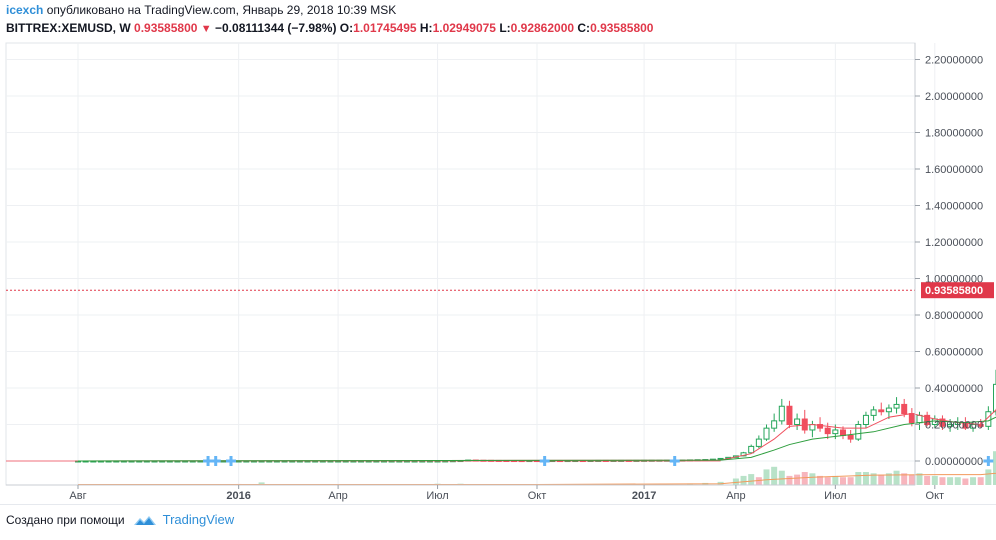 This screenshot has width=996, height=540. I want to click on volume-ma-line, so click(537, 478).